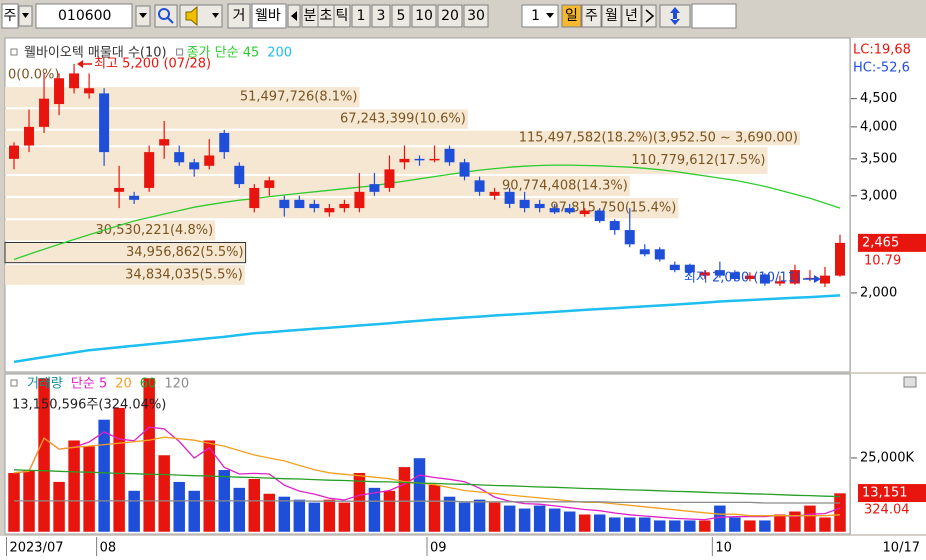 This screenshot has width=926, height=560. I want to click on price-volume-label: 115,497,582(18.2%)(3,952.50 ~ 3,690.00), so click(658, 137).